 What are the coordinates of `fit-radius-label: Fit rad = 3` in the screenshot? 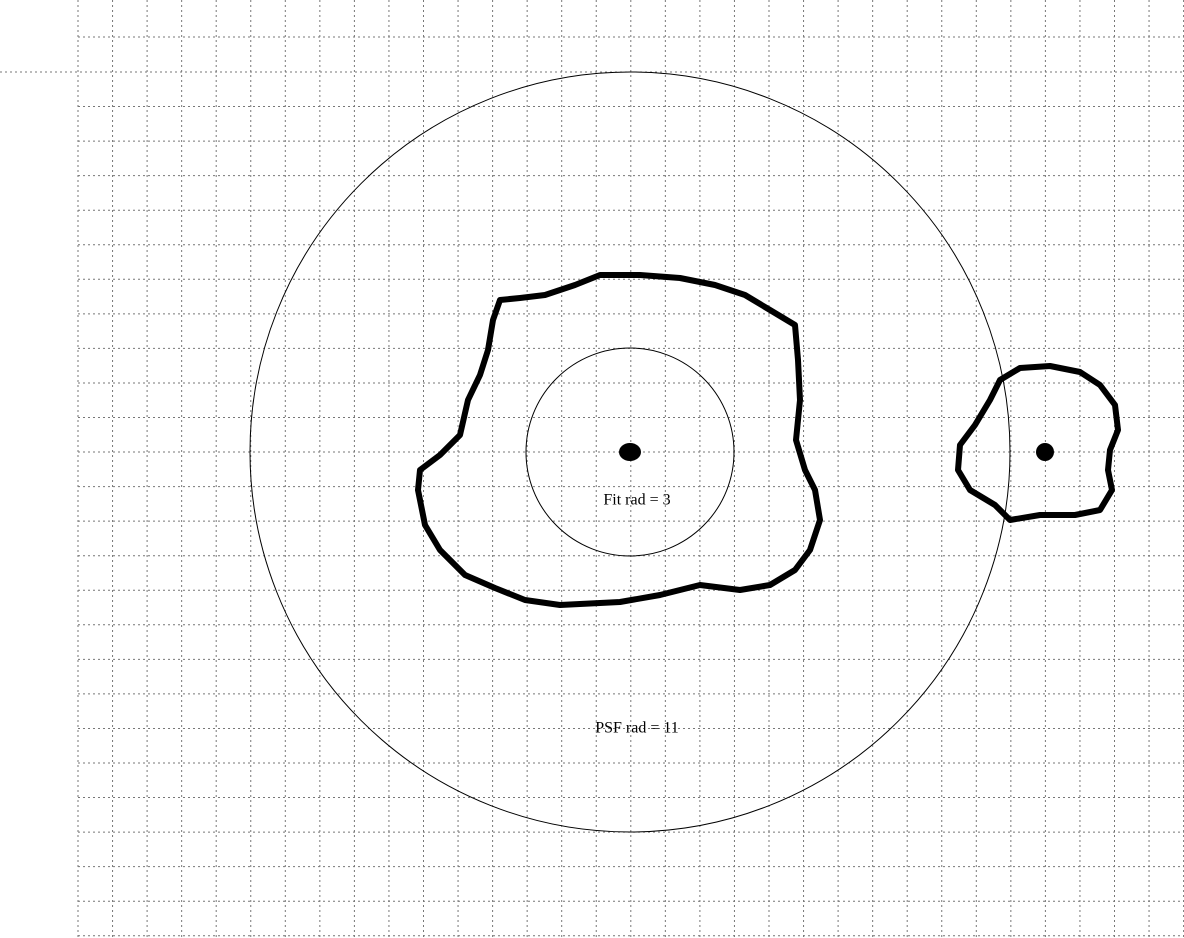 It's located at (636, 500).